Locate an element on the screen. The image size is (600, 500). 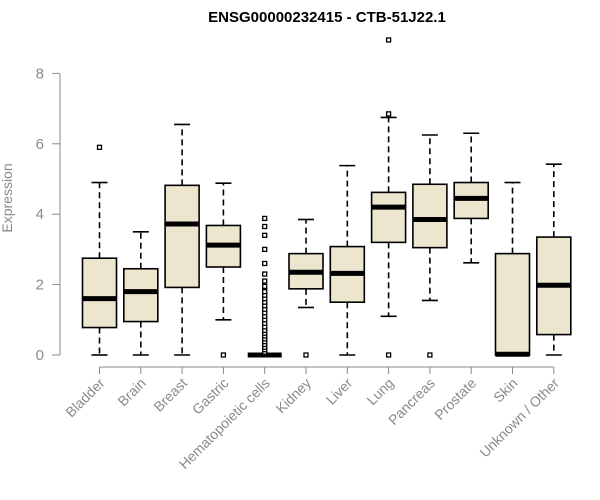
y-tick-label: 6 is located at coordinates (40, 144).